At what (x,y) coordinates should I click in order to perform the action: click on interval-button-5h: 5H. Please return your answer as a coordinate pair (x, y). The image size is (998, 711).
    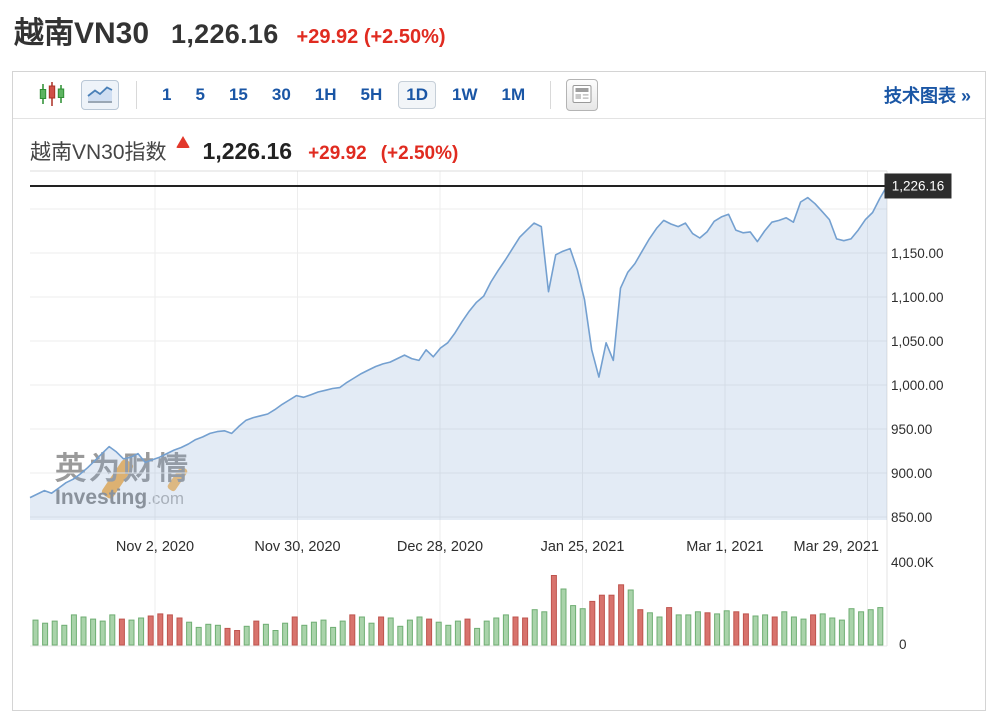
    Looking at the image, I should click on (372, 95).